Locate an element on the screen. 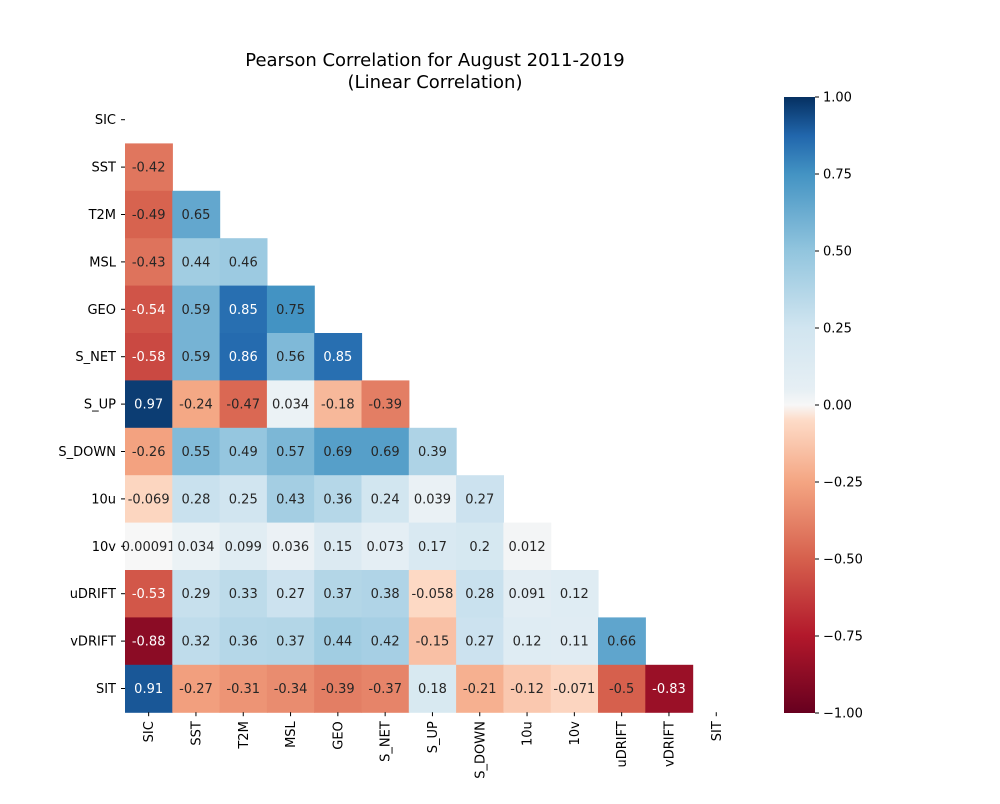  cell-value-label: 0.69 is located at coordinates (337, 452).